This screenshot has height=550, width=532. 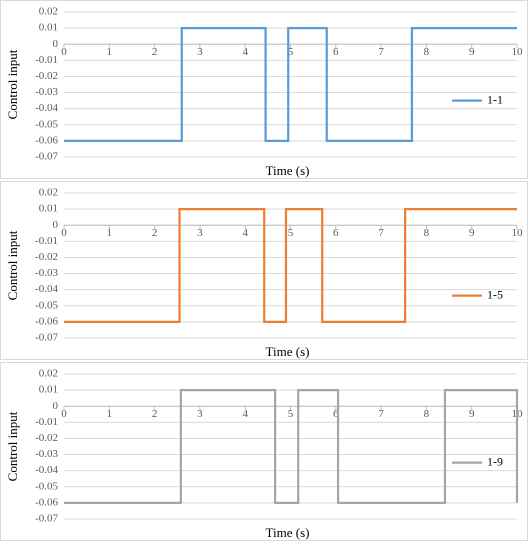 What do you see at coordinates (495, 461) in the screenshot?
I see `legend-label: 1-9` at bounding box center [495, 461].